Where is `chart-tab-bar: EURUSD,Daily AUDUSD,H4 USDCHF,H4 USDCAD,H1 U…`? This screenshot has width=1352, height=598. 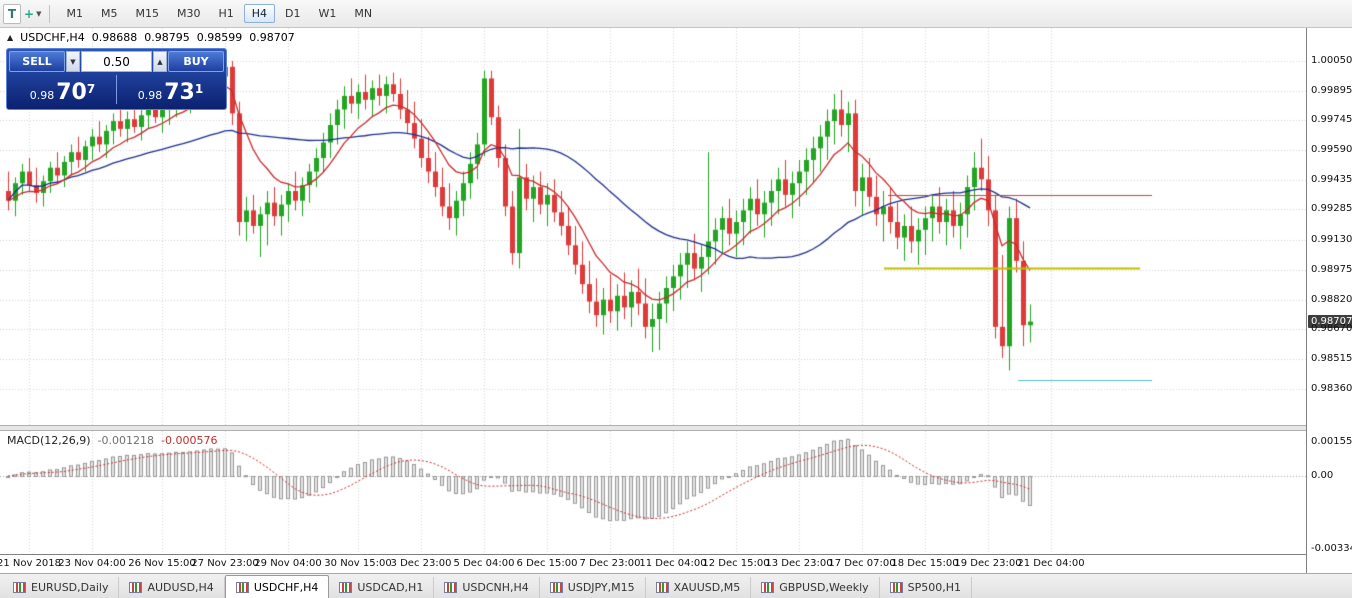 chart-tab-bar: EURUSD,Daily AUDUSD,H4 USDCHF,H4 USDCAD,H1 U… is located at coordinates (676, 585).